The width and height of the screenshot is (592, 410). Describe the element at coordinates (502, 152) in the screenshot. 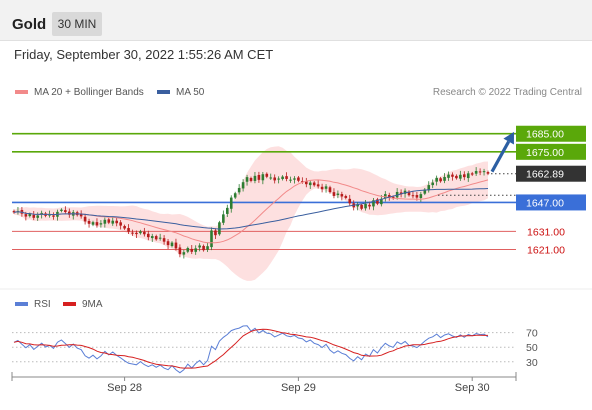

I see `target-arrow` at that location.